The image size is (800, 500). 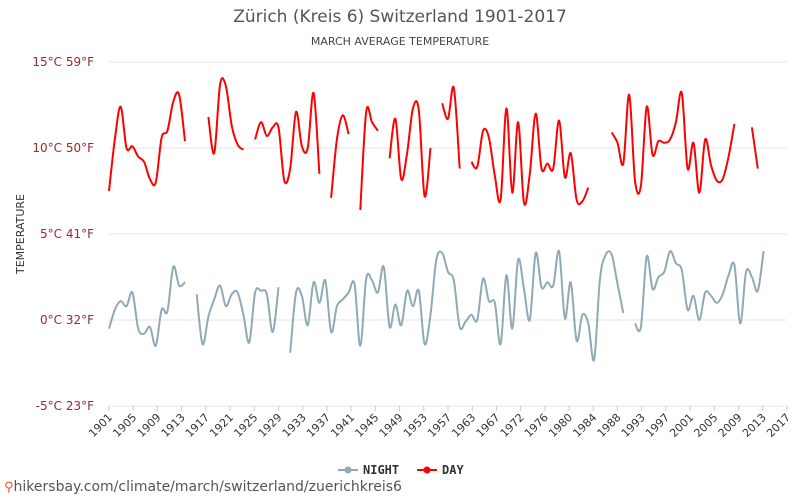 I want to click on y-tick-label: 0°C 32°F, so click(x=67, y=320).